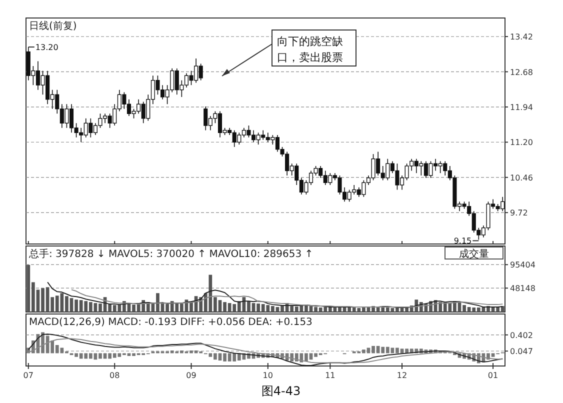 Image resolution: width=563 pixels, height=403 pixels. I want to click on x-tick-label: 10, so click(267, 375).